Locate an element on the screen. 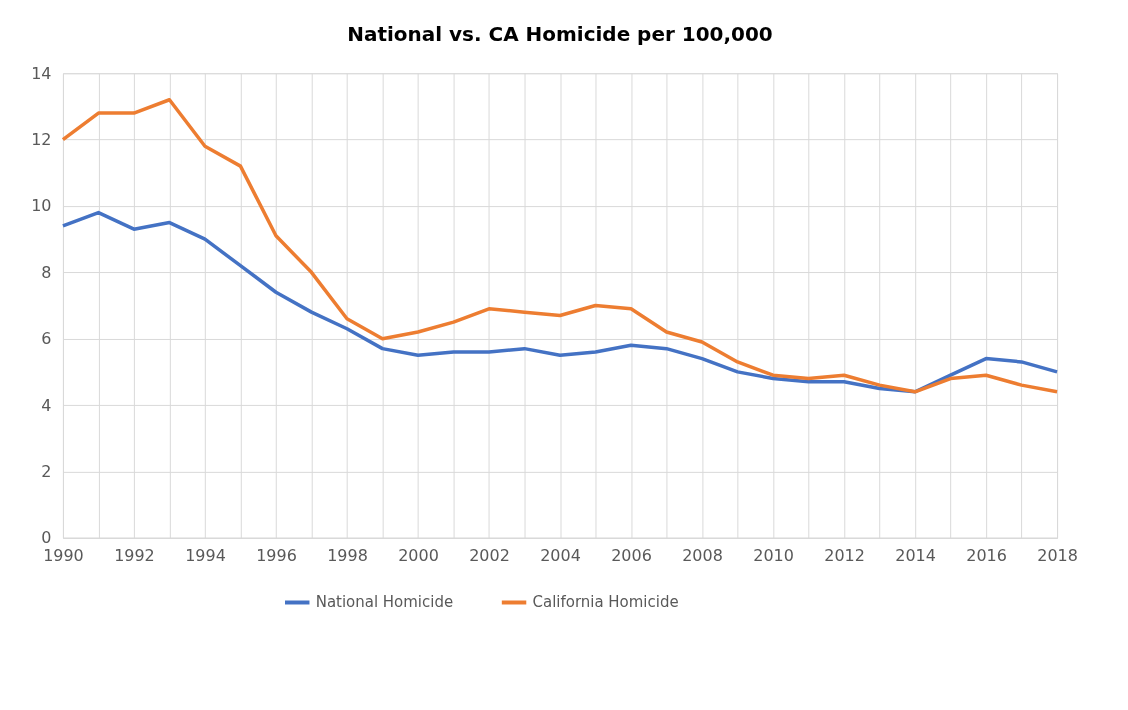 This screenshot has width=1128, height=710. x-tick-label: 2004 is located at coordinates (560, 556).